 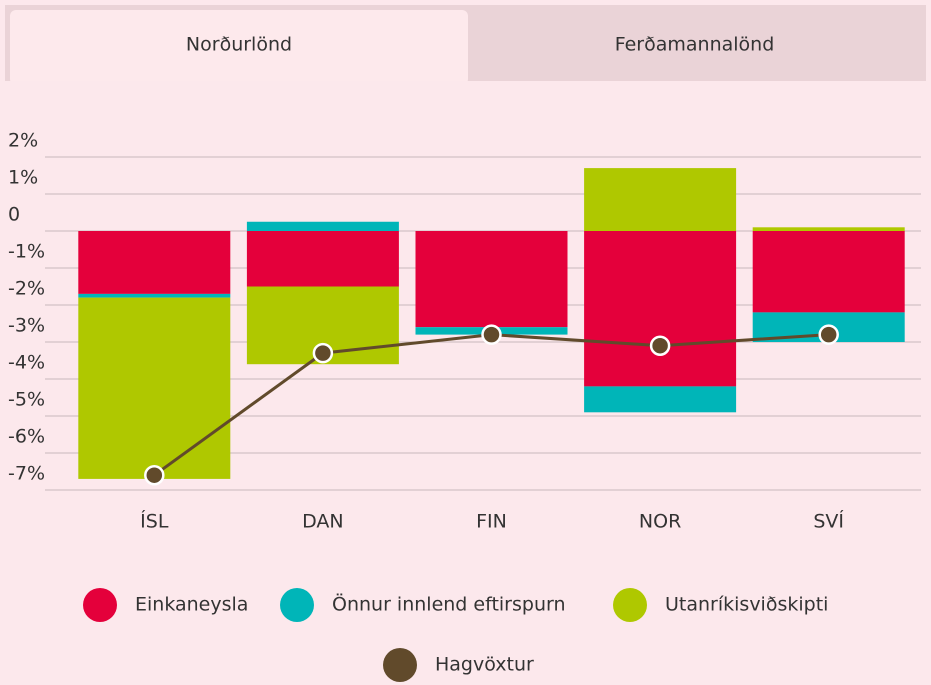 What do you see at coordinates (465, 86) in the screenshot?
I see `tab-cover` at bounding box center [465, 86].